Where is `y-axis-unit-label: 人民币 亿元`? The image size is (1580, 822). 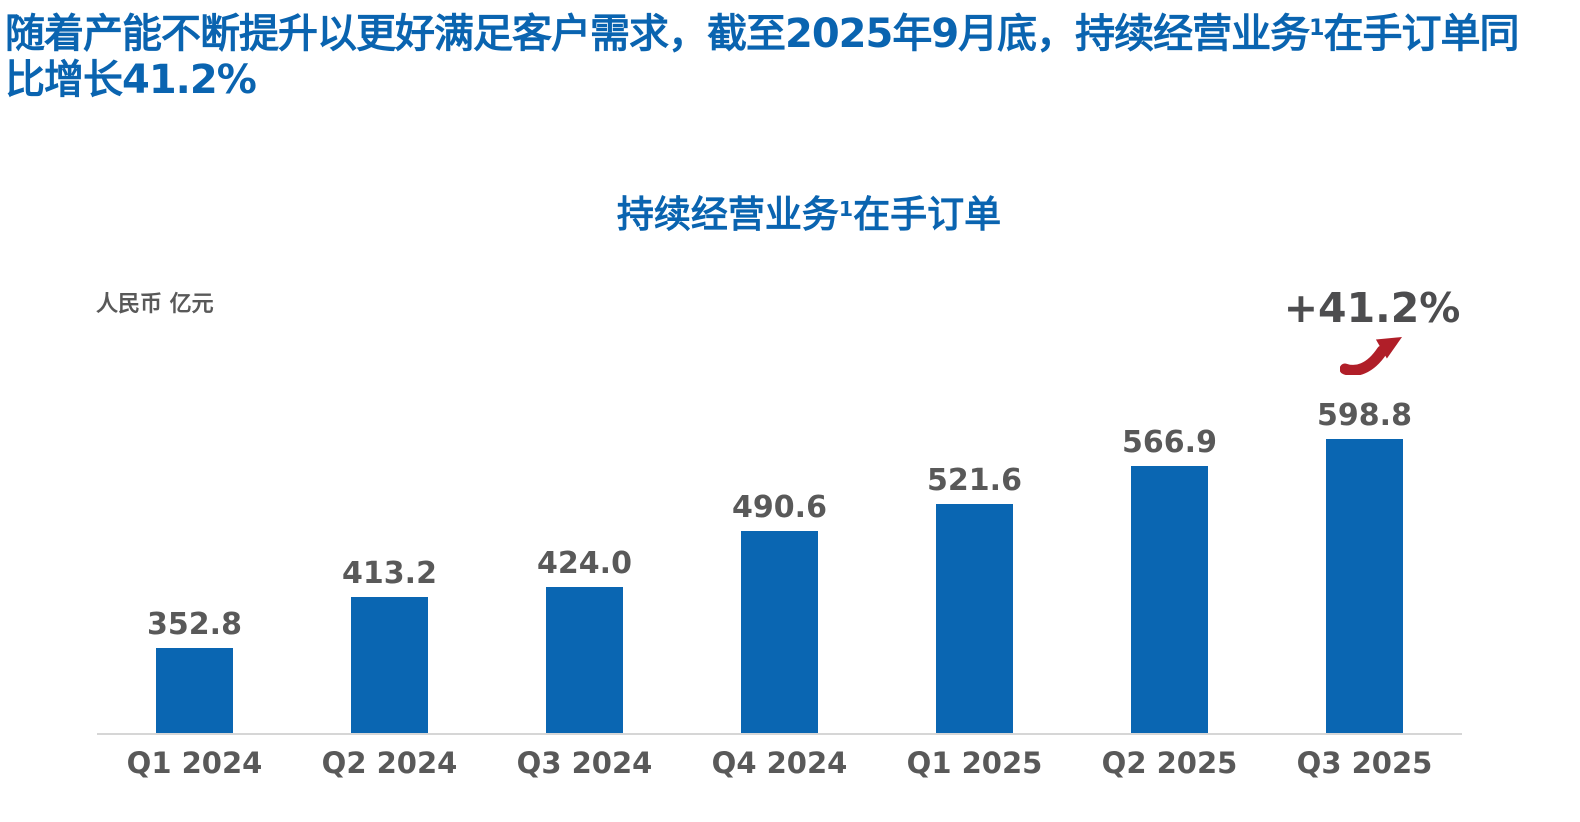 y-axis-unit-label: 人民币 亿元 is located at coordinates (155, 304).